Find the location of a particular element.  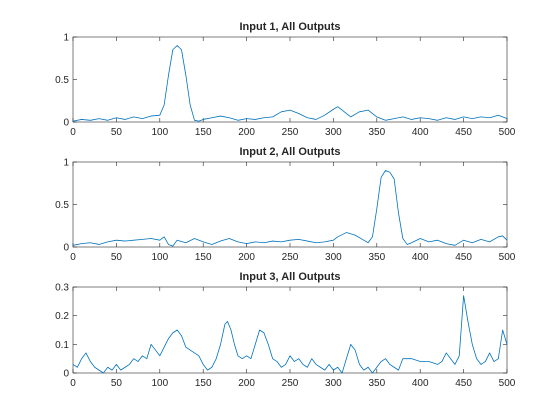

subplot-2-y-tick-label: 0 is located at coordinates (66, 248).